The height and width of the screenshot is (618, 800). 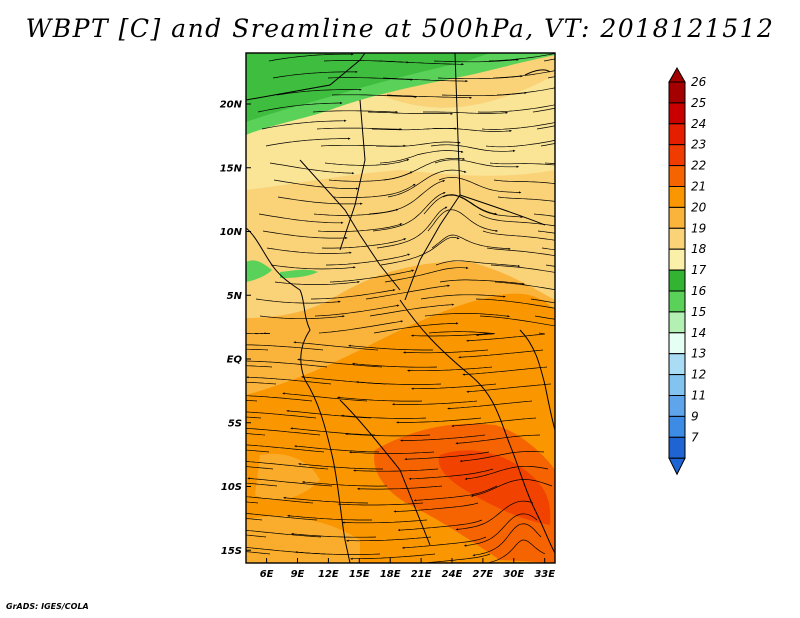 I want to click on colorbar-top-arrow, so click(x=677, y=74).